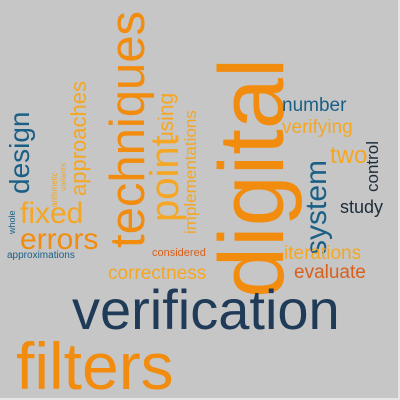 The image size is (400, 400). What do you see at coordinates (190, 172) in the screenshot?
I see `word-implementations: implementations` at bounding box center [190, 172].